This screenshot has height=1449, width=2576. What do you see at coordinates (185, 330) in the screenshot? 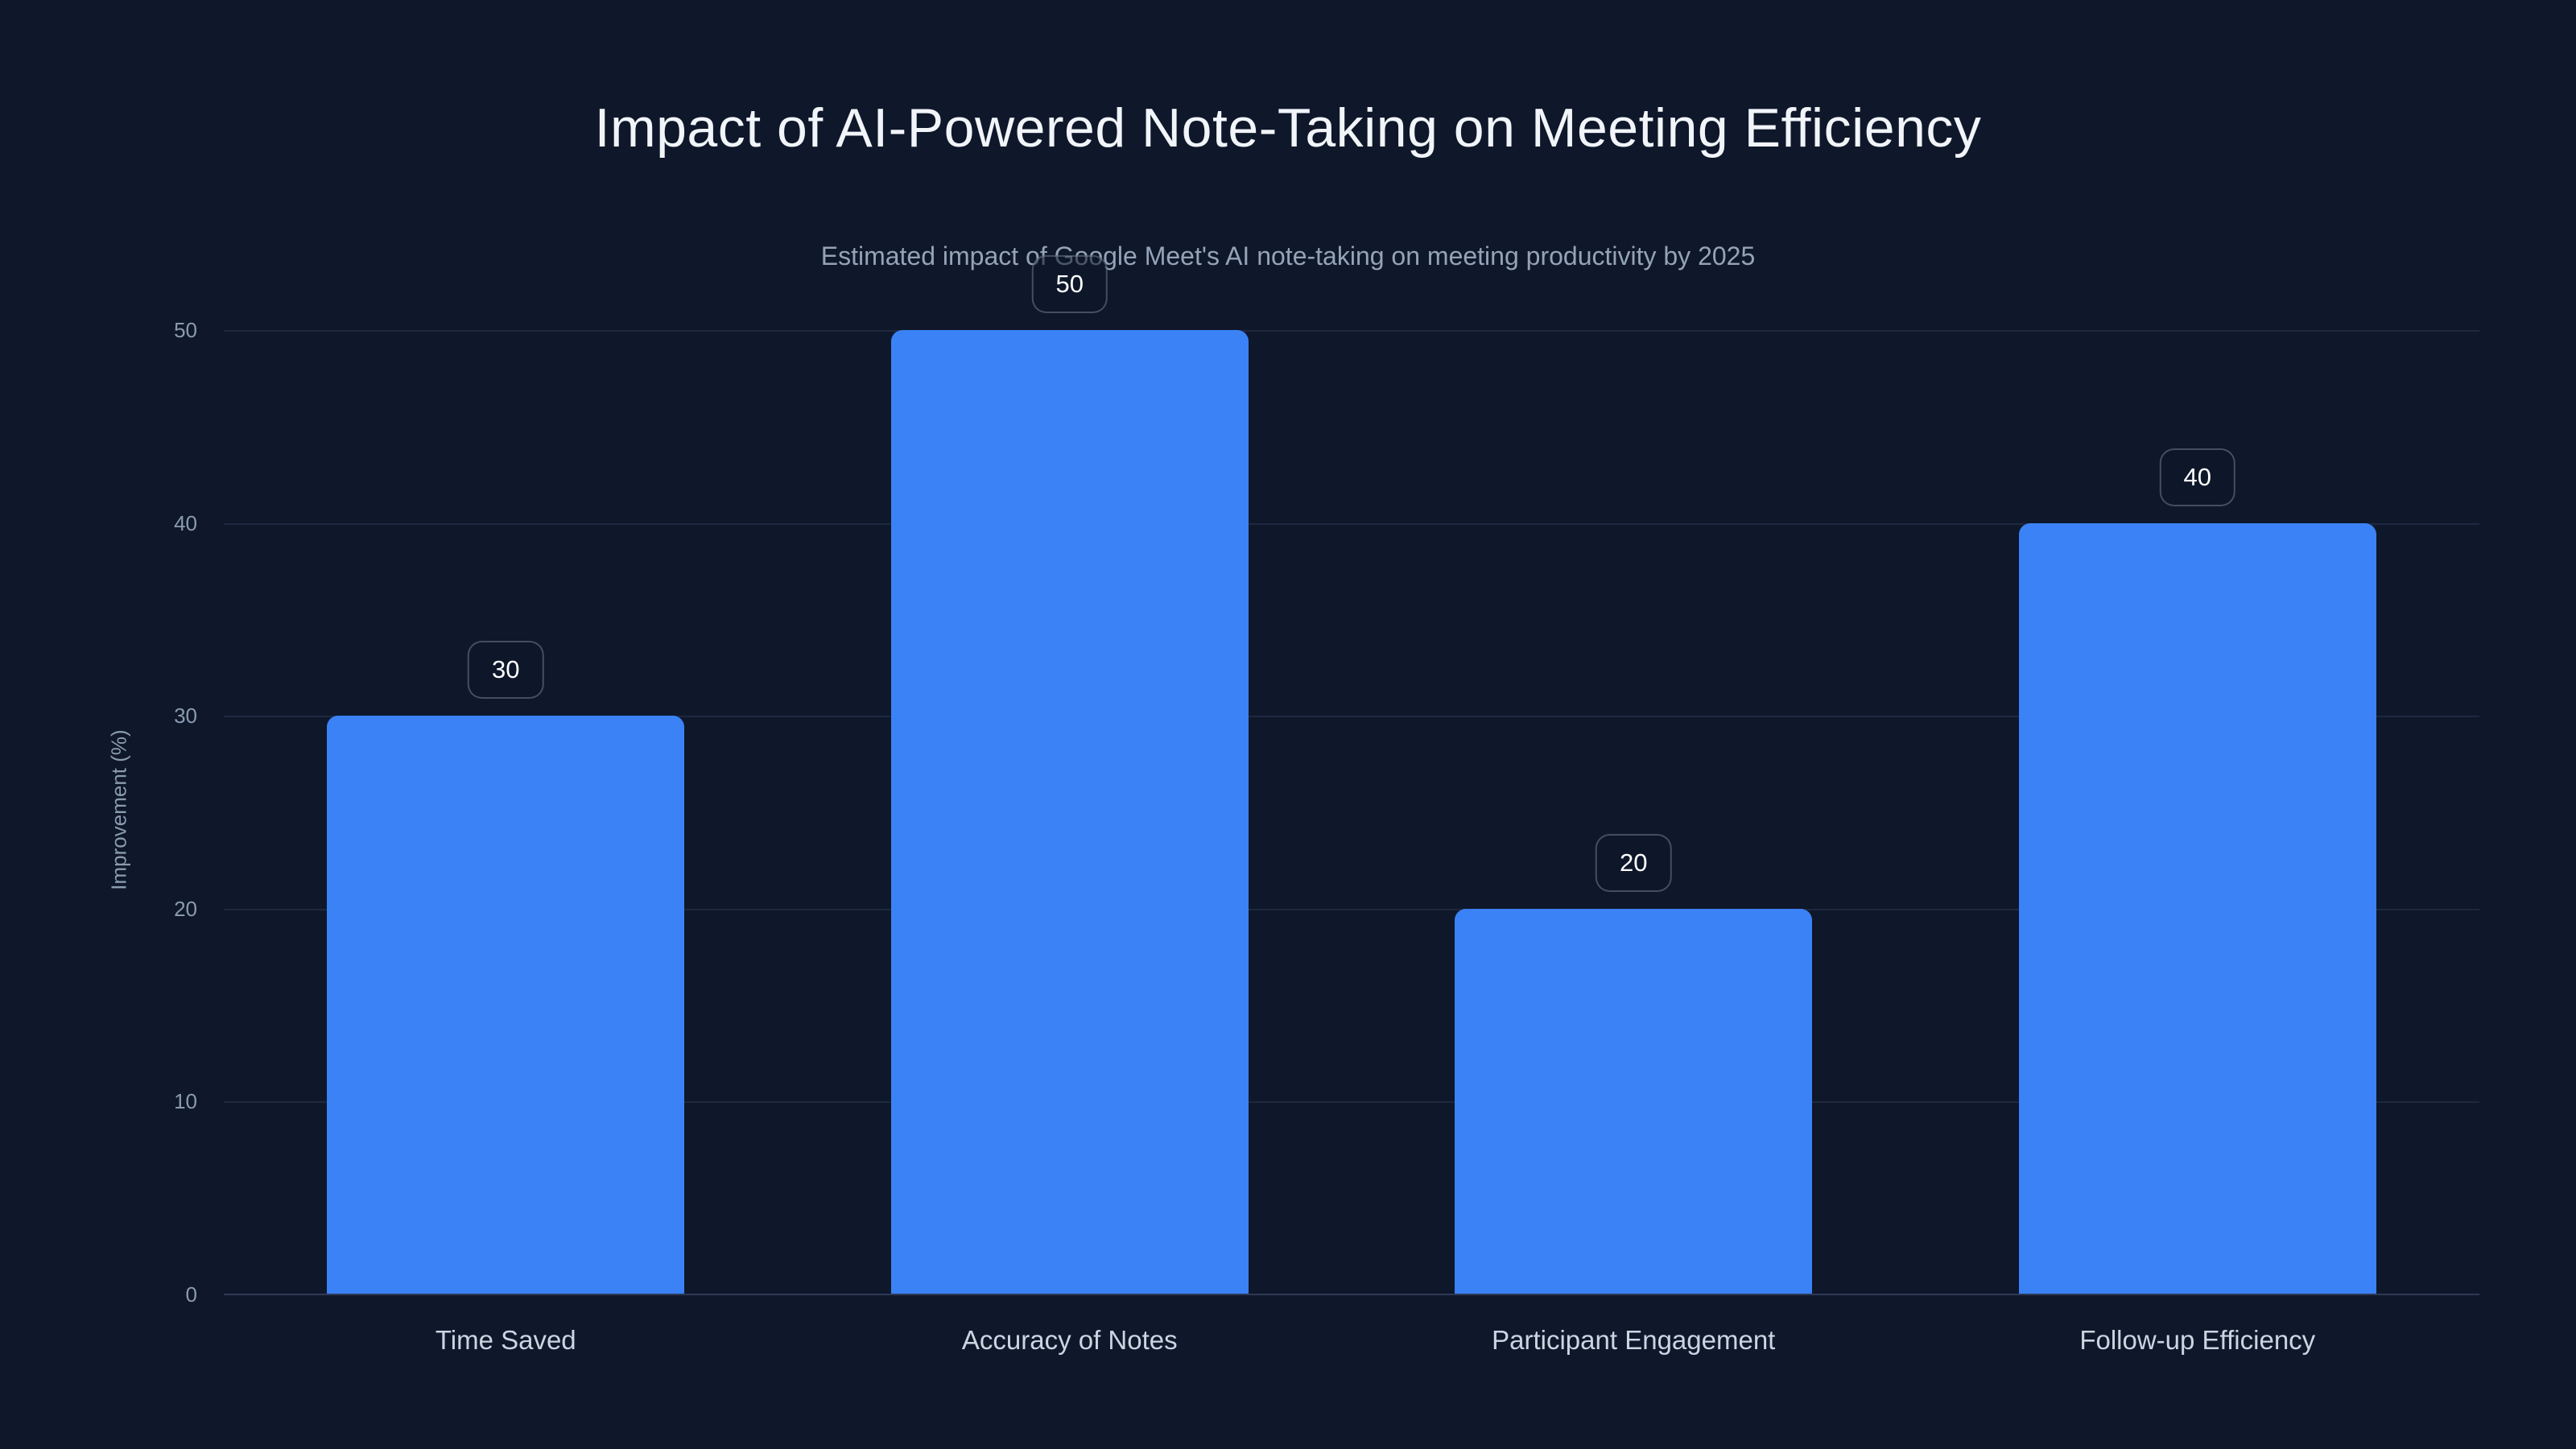
I see `y-tick-label: 50` at bounding box center [185, 330].